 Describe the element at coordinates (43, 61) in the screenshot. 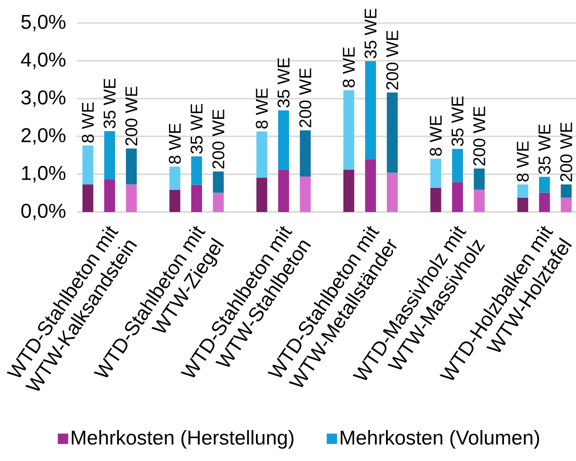

I see `y-tick-label: 4,0%` at that location.